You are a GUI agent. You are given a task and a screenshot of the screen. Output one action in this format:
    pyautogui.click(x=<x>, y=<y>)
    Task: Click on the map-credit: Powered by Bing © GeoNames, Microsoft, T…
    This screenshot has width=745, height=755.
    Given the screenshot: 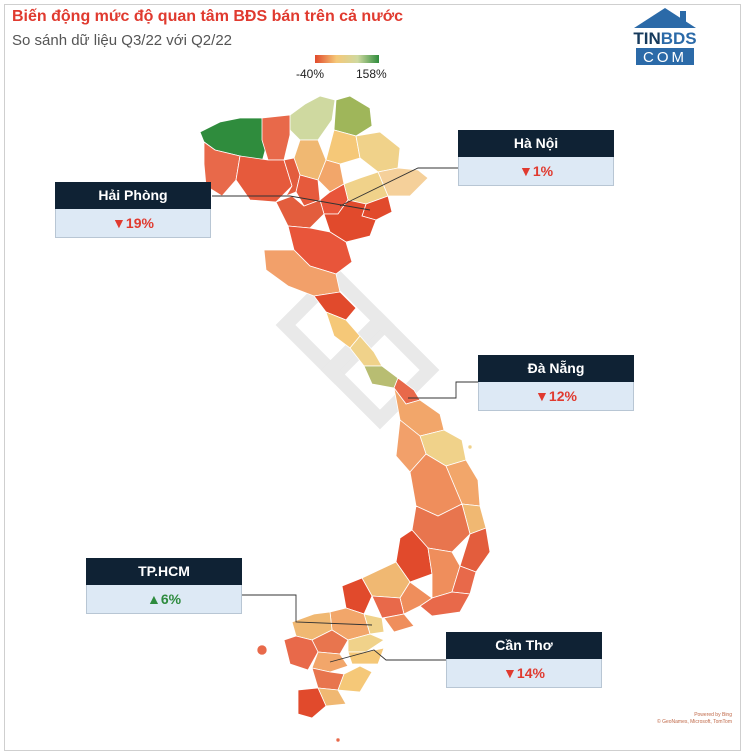 What is the action you would take?
    pyautogui.click(x=694, y=718)
    